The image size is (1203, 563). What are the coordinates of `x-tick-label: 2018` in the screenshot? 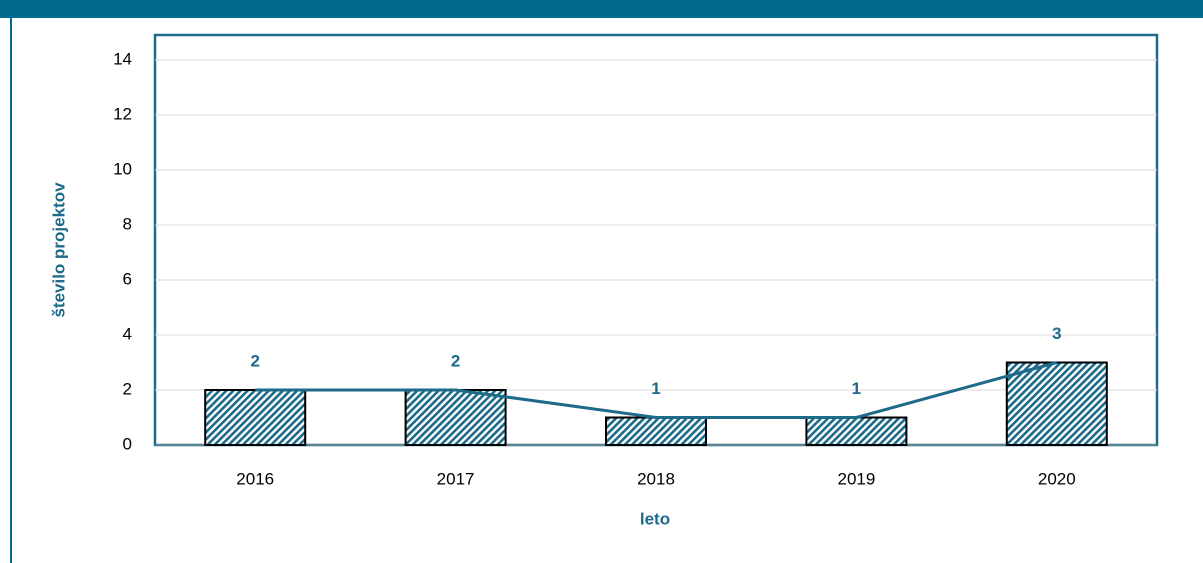 It's located at (656, 478).